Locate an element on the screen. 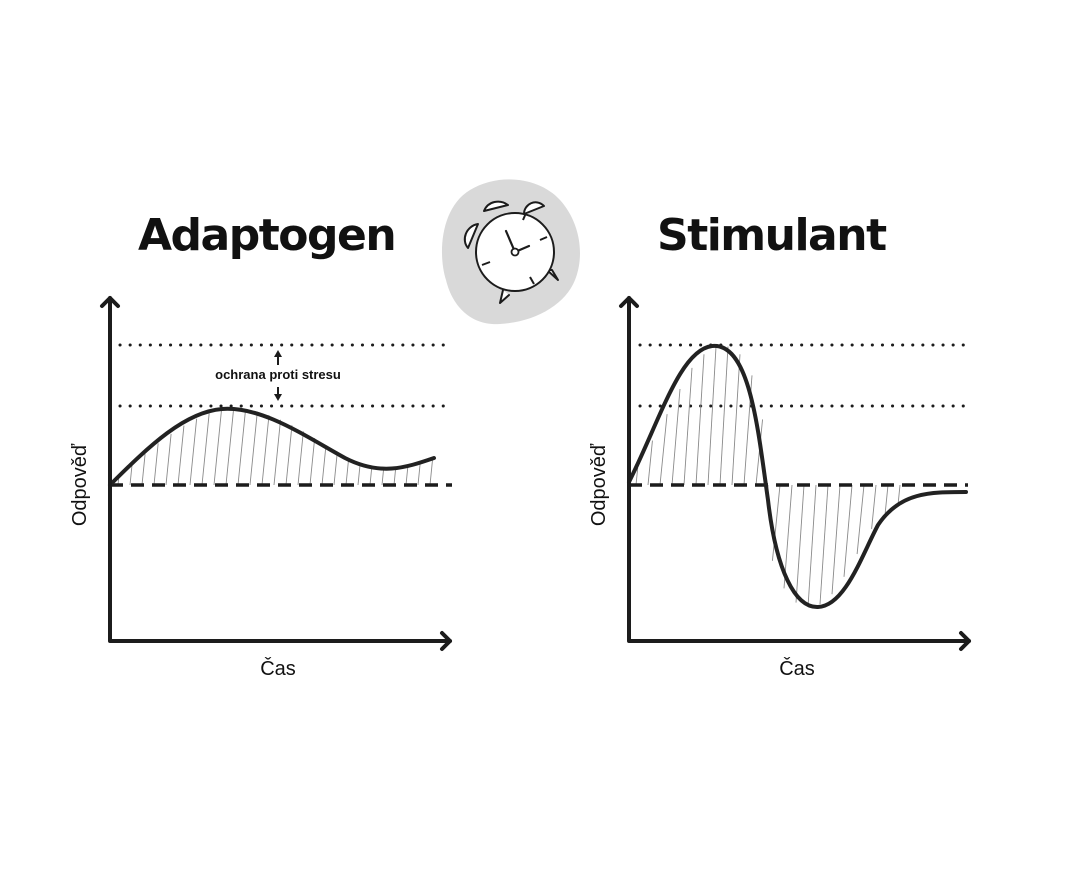 The width and height of the screenshot is (1080, 888). adaptogen-title: Adaptogen is located at coordinates (266, 235).